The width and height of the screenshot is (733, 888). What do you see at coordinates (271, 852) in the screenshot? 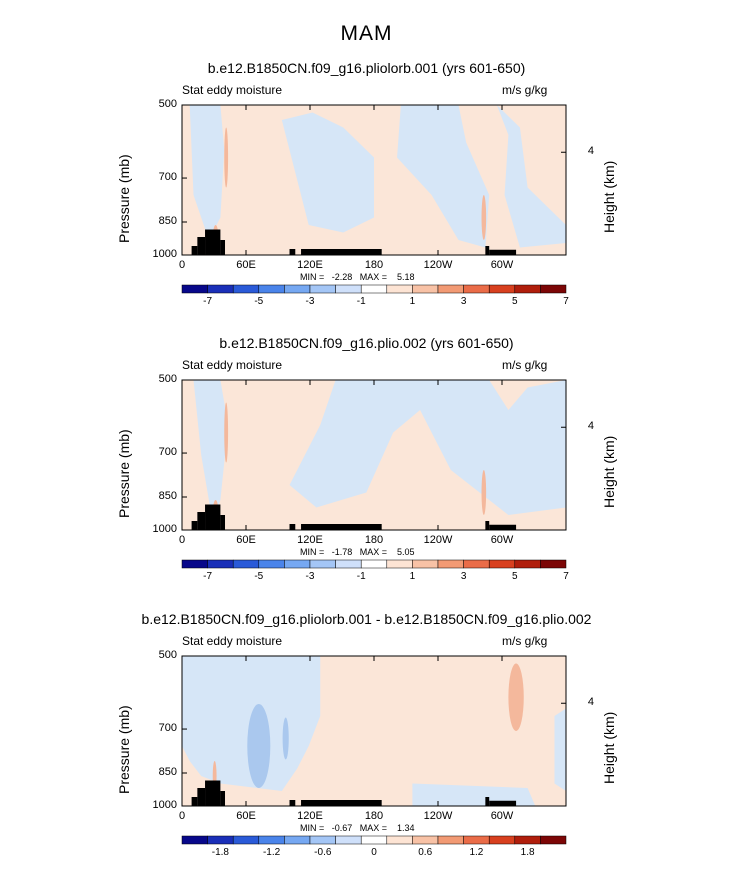
I see `colorbar-label: -1.2` at bounding box center [271, 852].